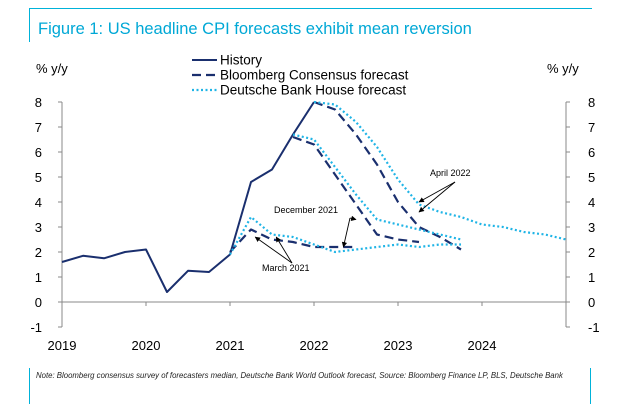 The width and height of the screenshot is (622, 409). What do you see at coordinates (241, 60) in the screenshot?
I see `legend-label-history: History` at bounding box center [241, 60].